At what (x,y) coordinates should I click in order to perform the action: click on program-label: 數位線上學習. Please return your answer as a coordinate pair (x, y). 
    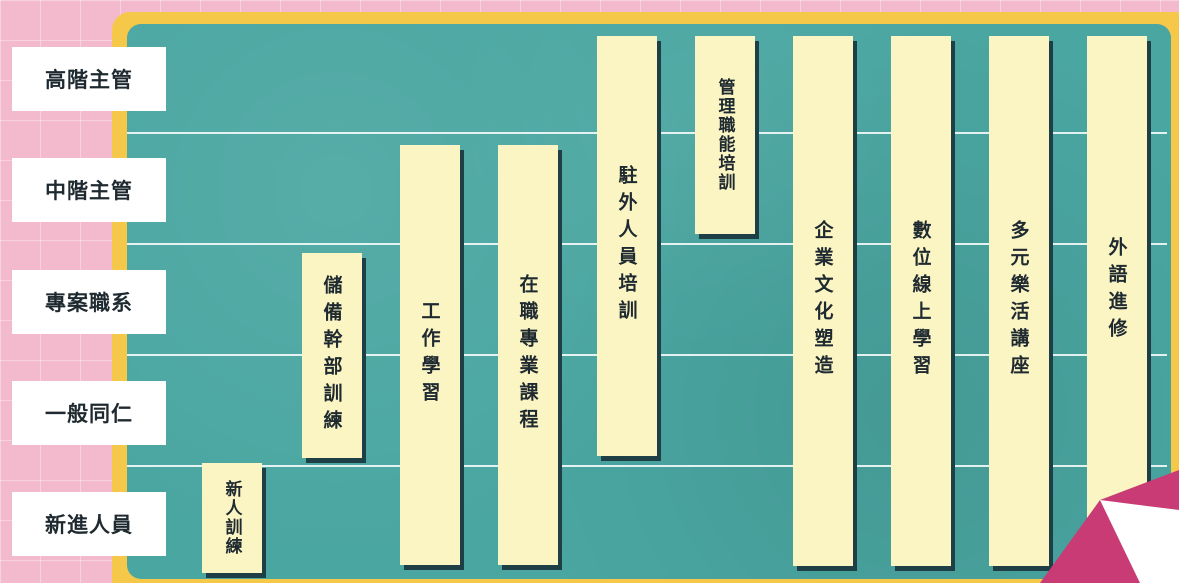
    Looking at the image, I should click on (920, 301).